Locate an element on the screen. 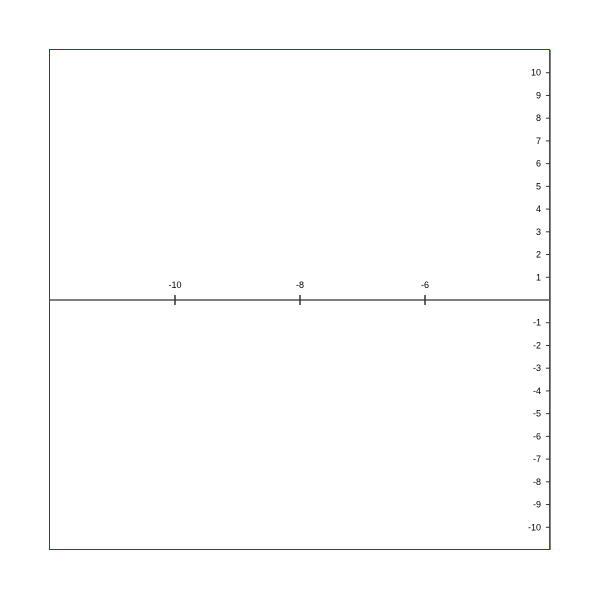  y-tick-label: 3 is located at coordinates (538, 232).